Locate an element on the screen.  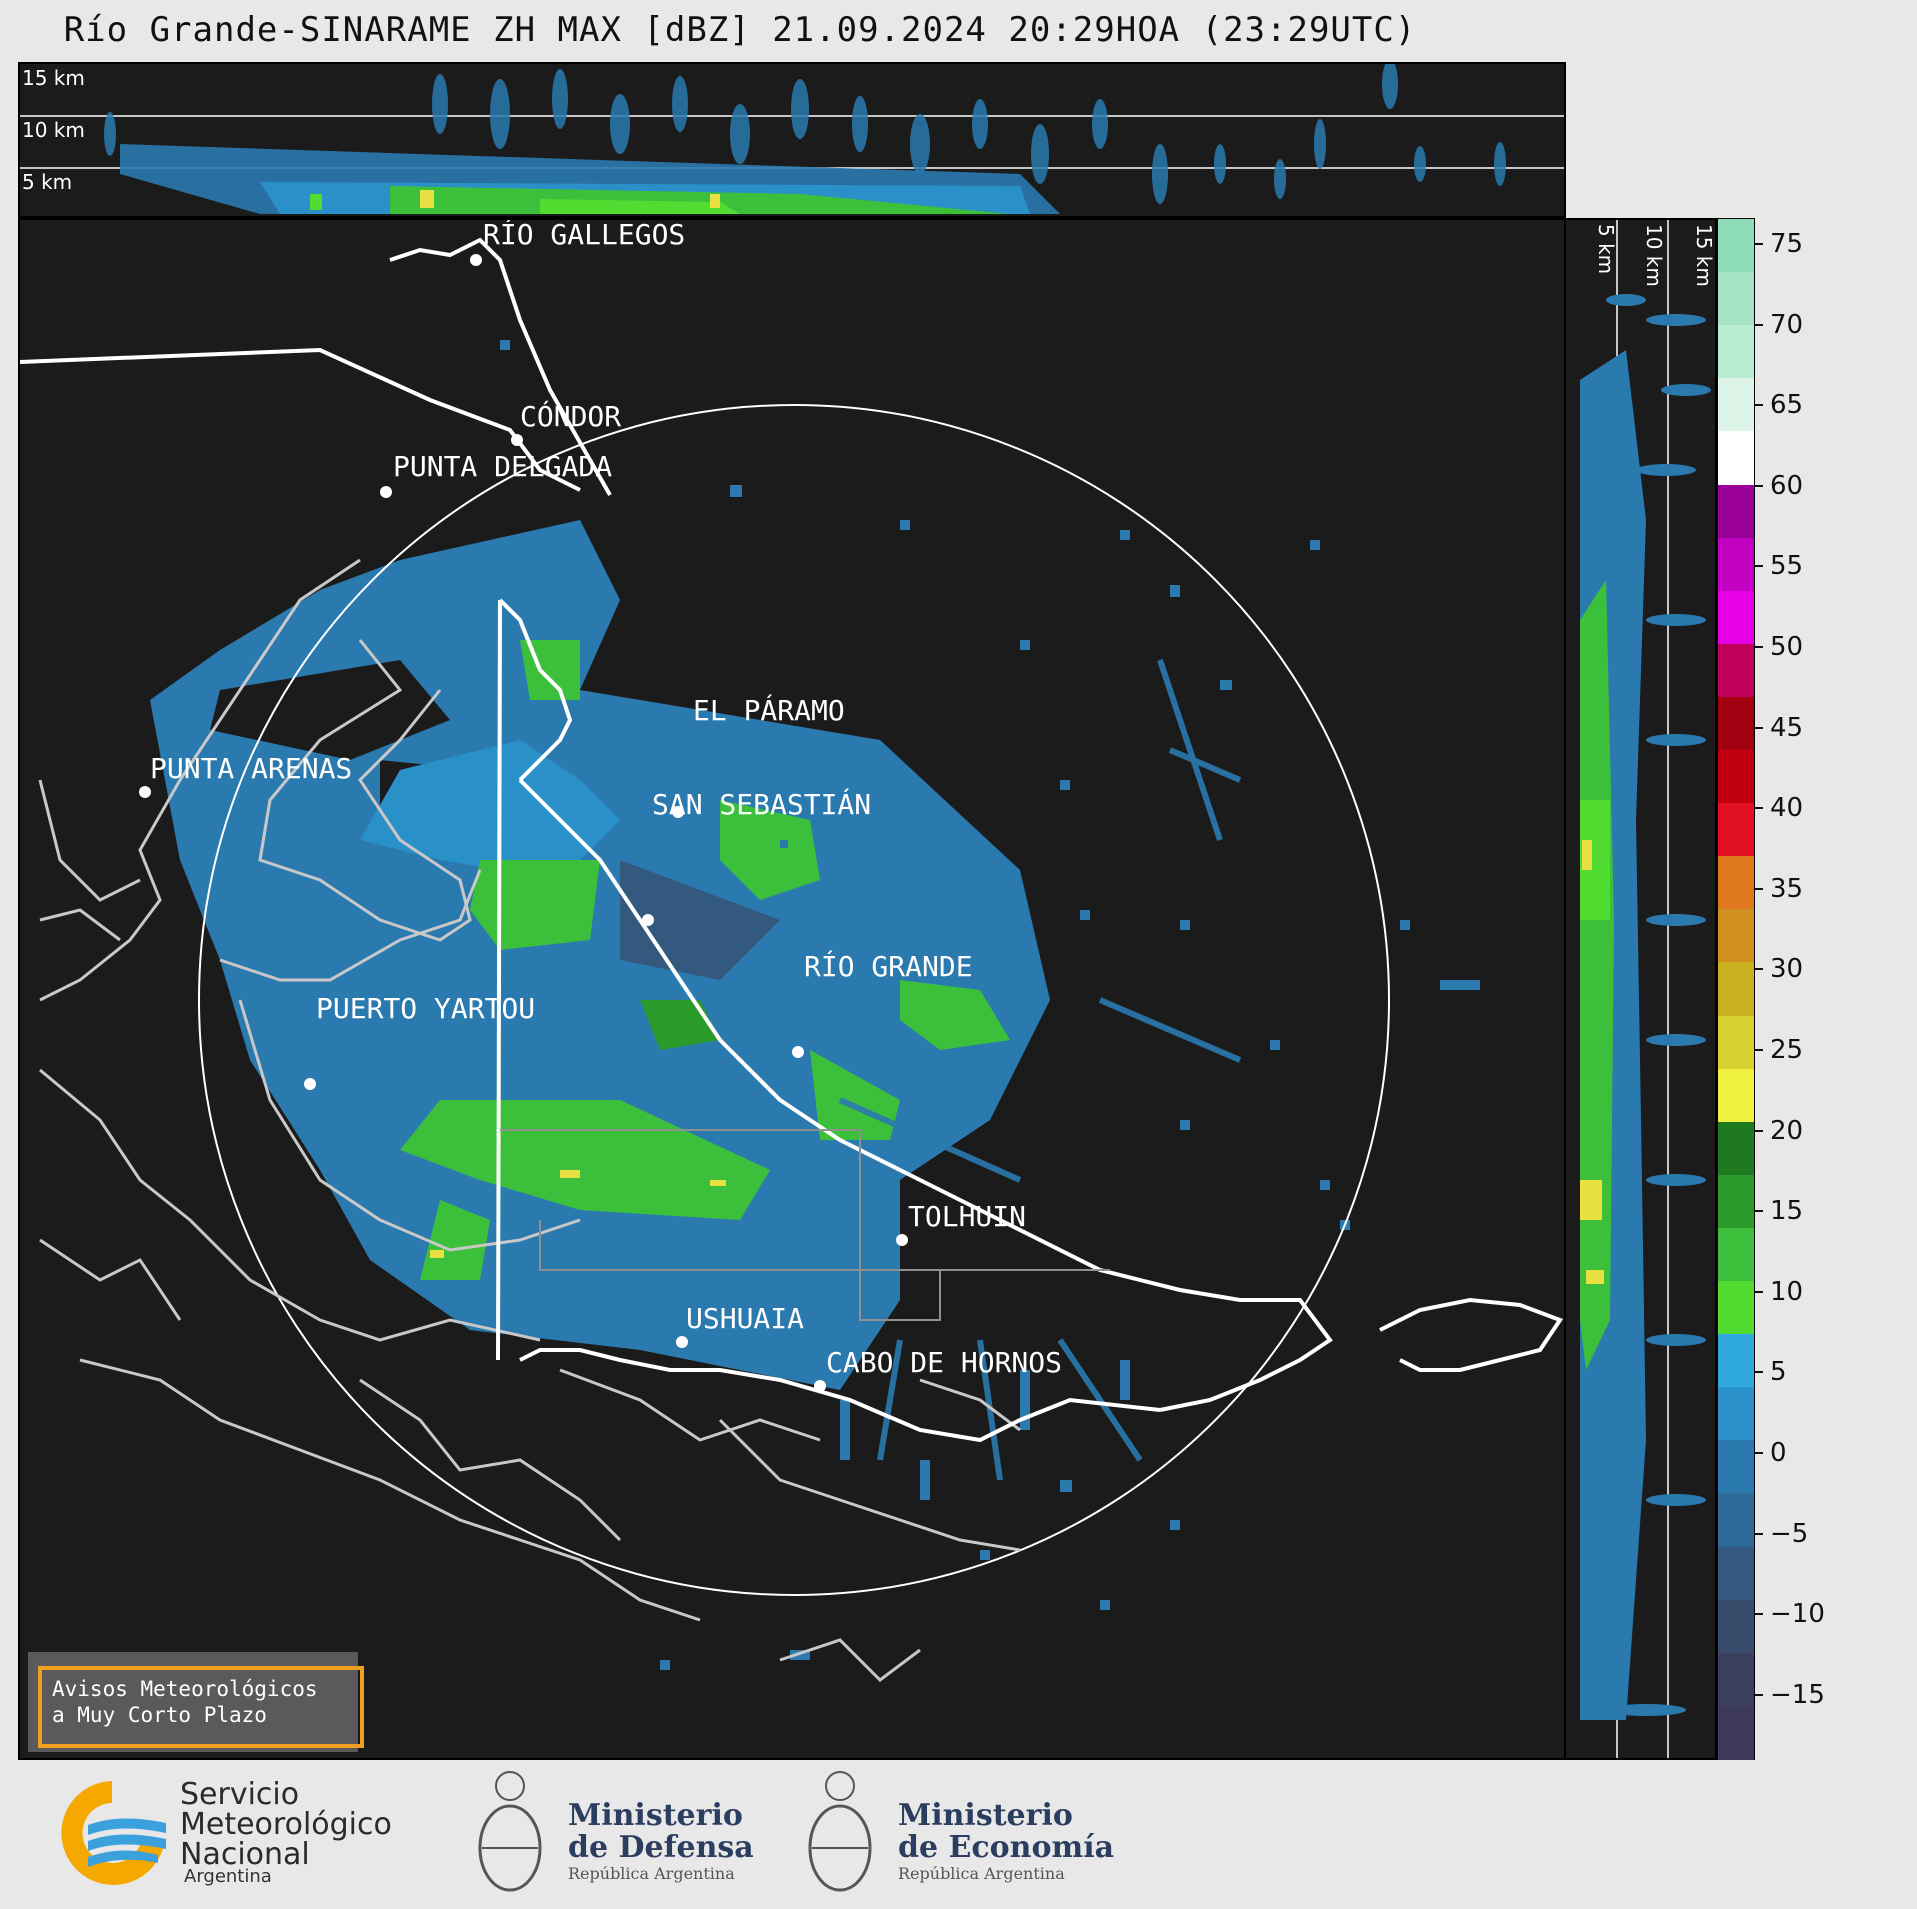
side-cross-section-echoes is located at coordinates (1645, 989).